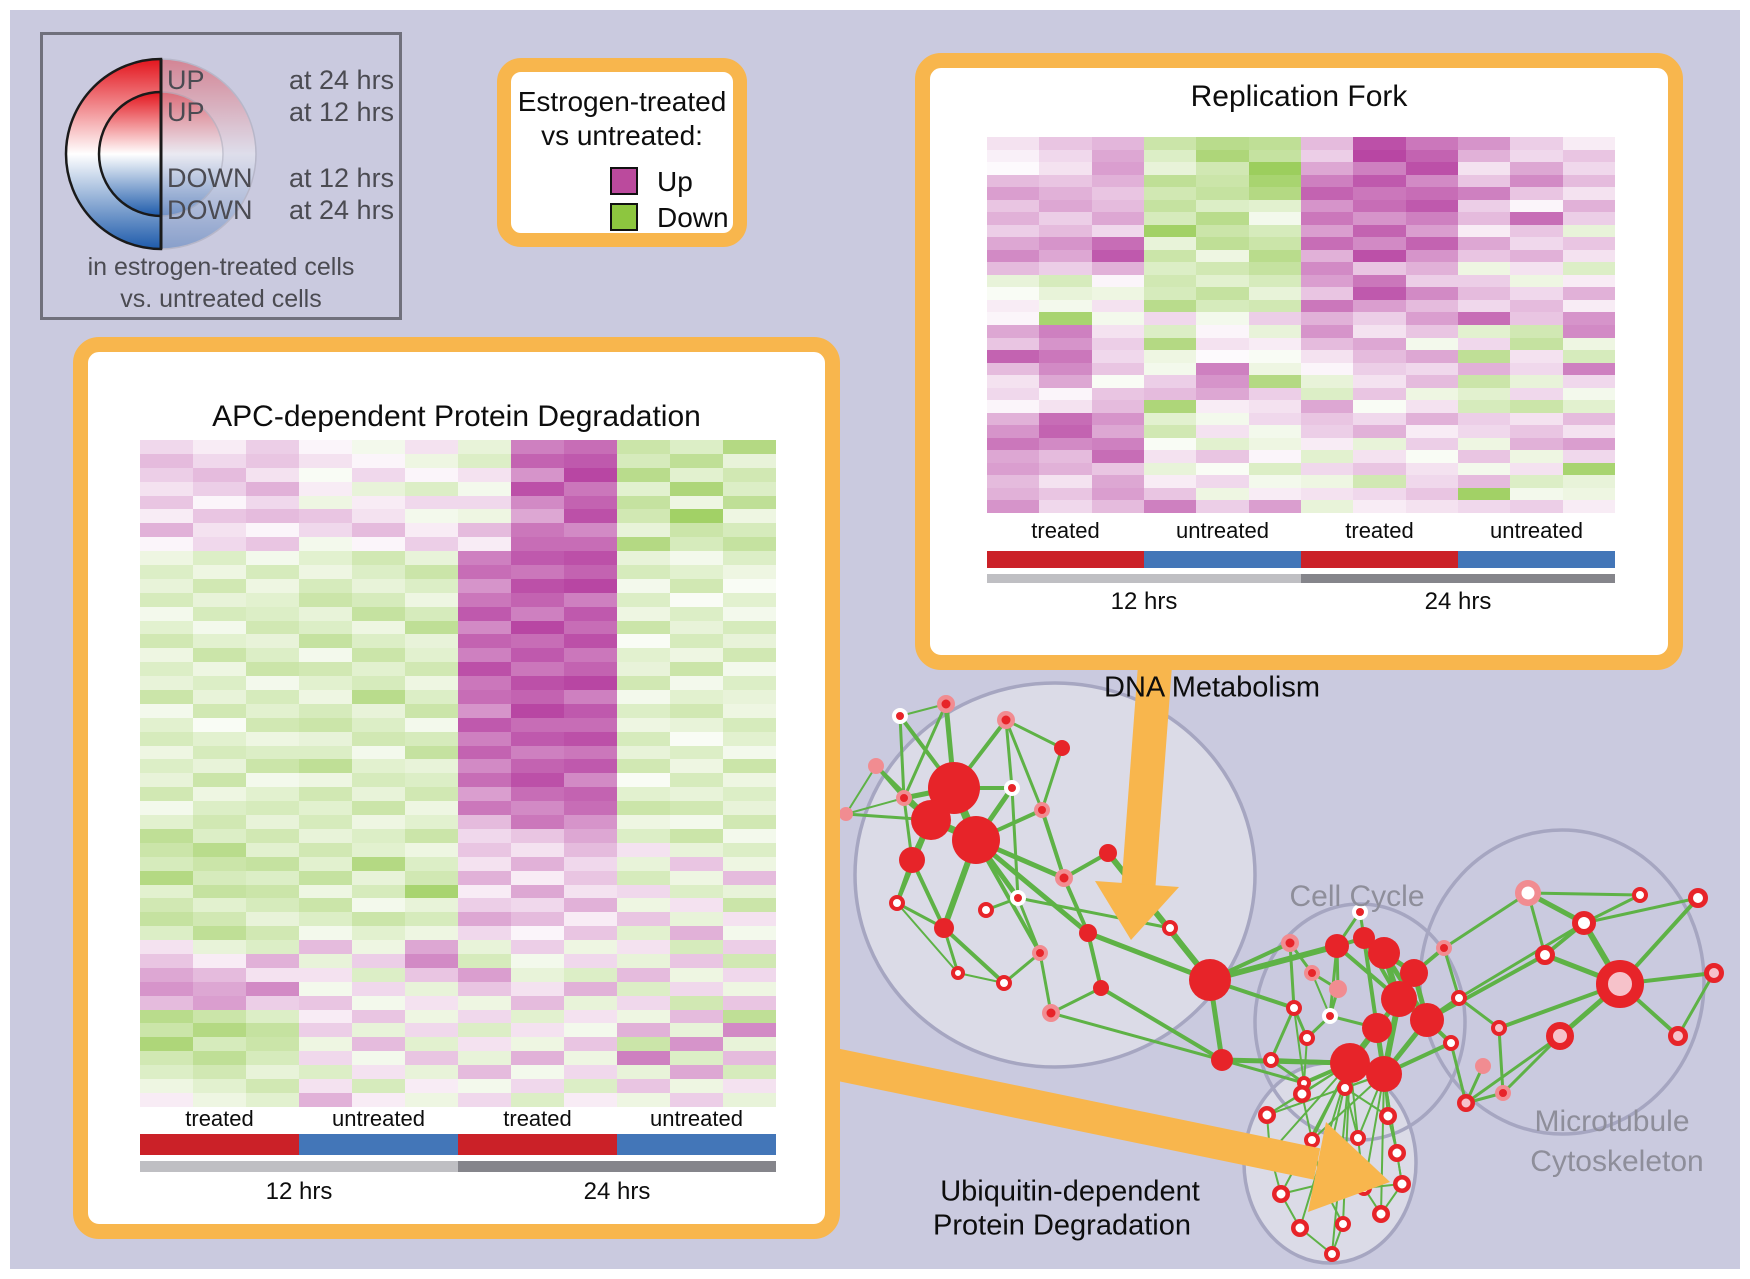  What do you see at coordinates (1066, 1112) in the screenshot?
I see `arrow-apc-to-ubiquitin-shaft` at bounding box center [1066, 1112].